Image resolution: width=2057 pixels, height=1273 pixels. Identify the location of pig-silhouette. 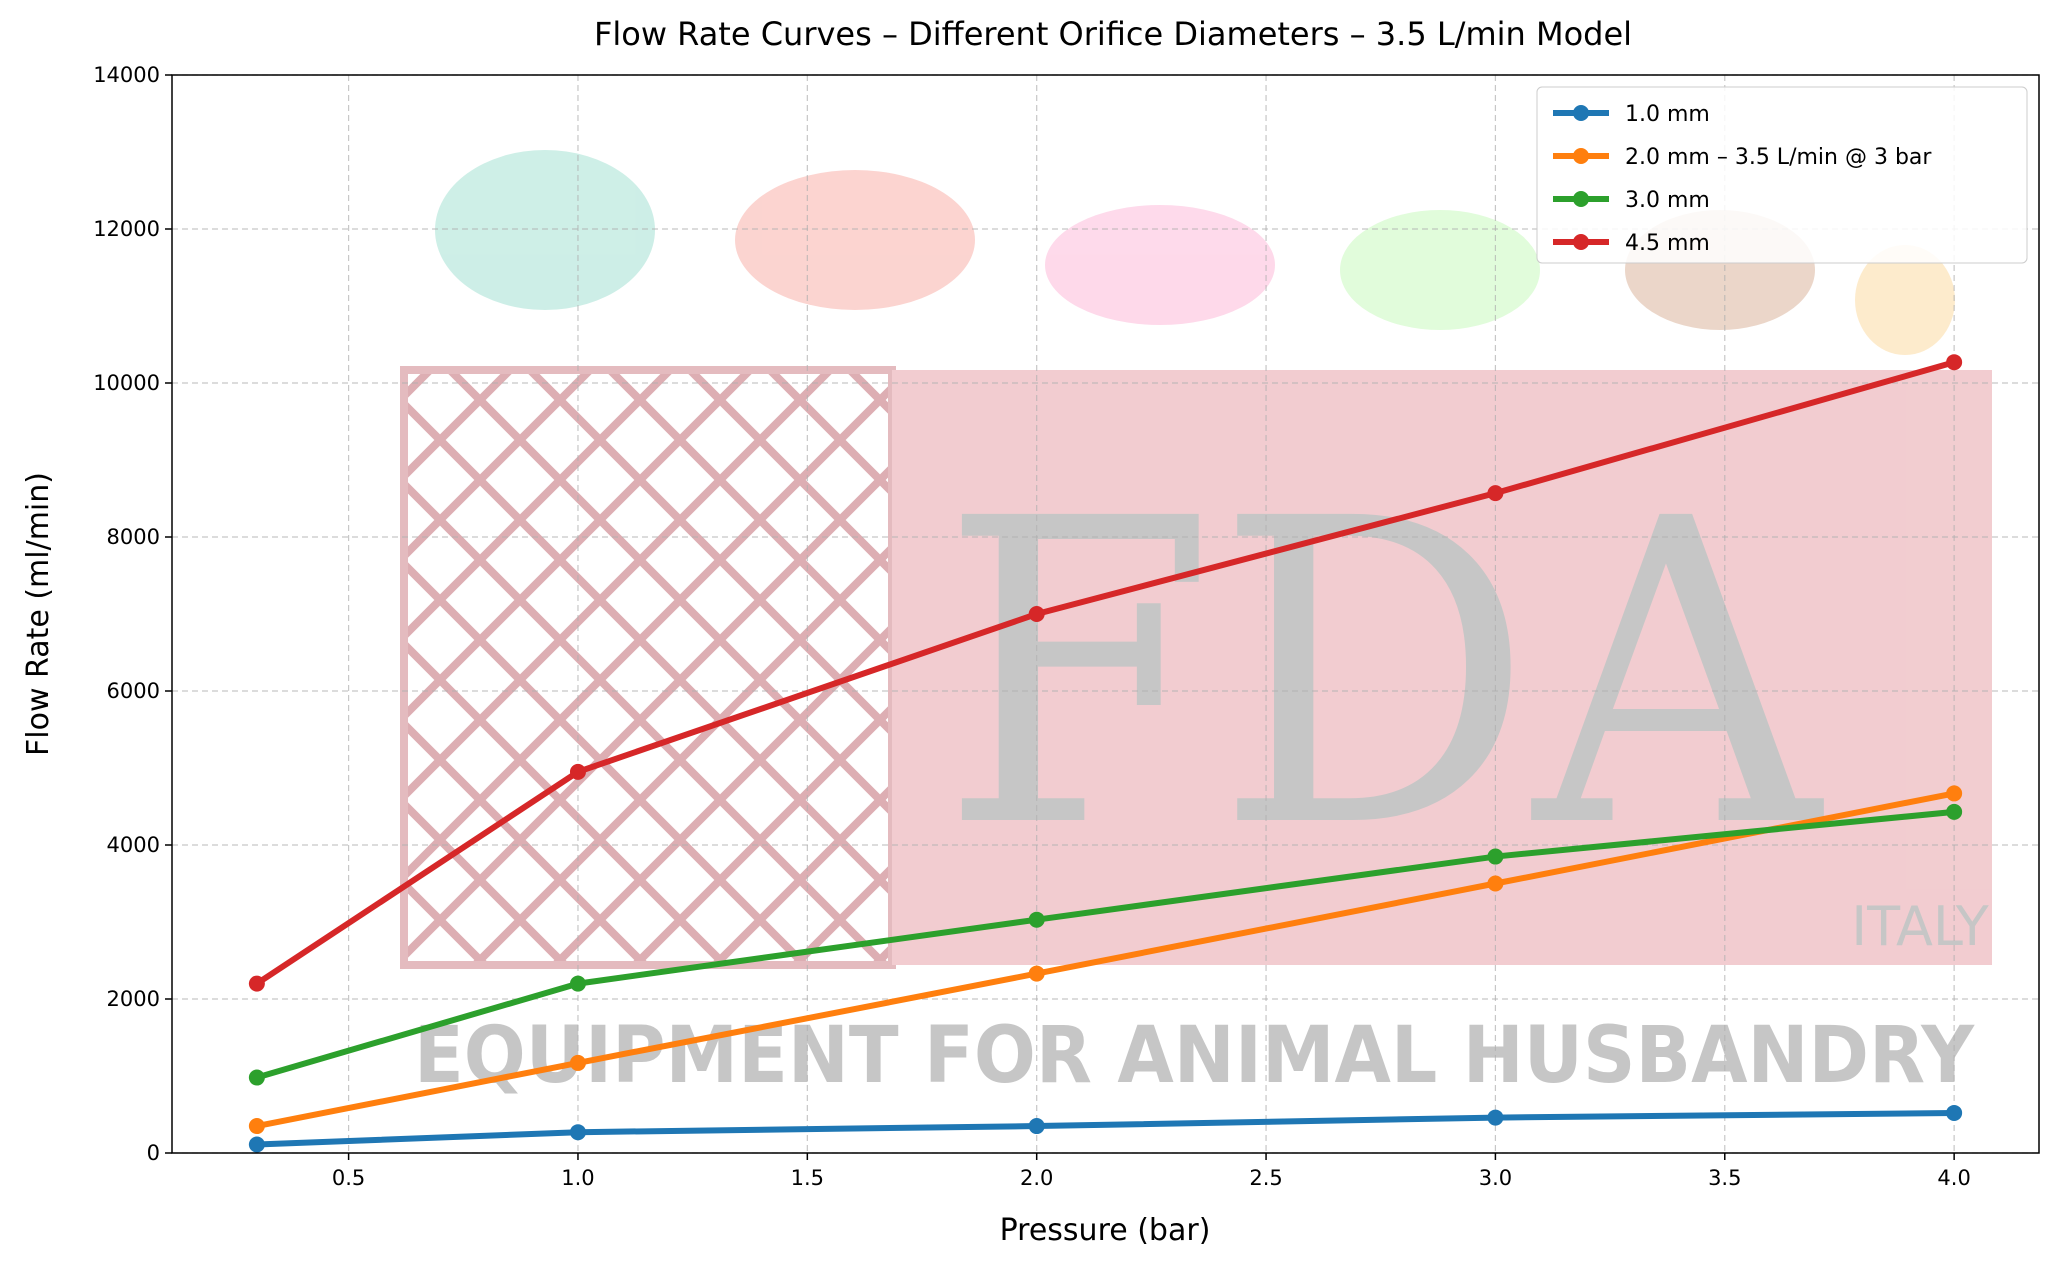
(1160, 265).